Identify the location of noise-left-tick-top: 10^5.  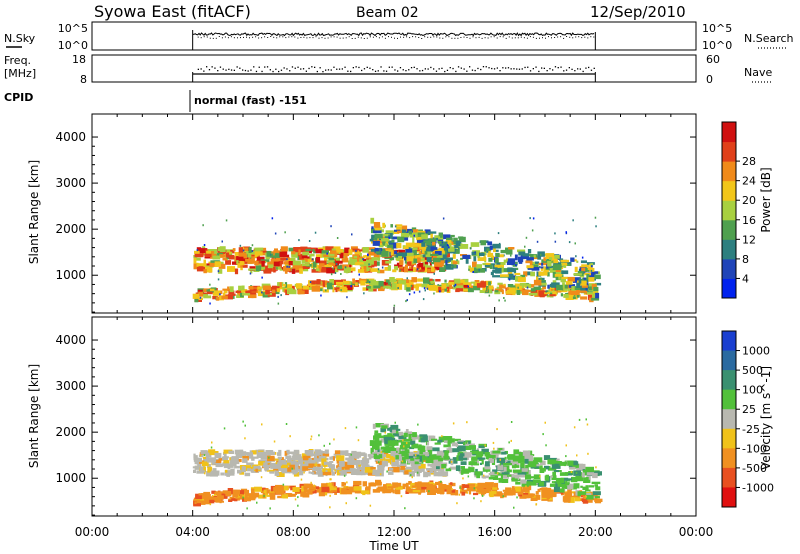
(73, 28).